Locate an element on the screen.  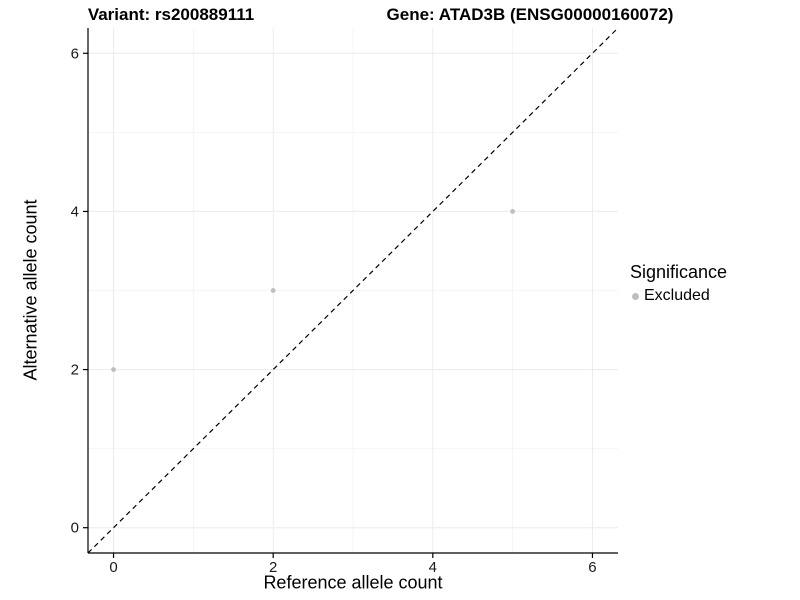
x-tick-label: 6 is located at coordinates (592, 567).